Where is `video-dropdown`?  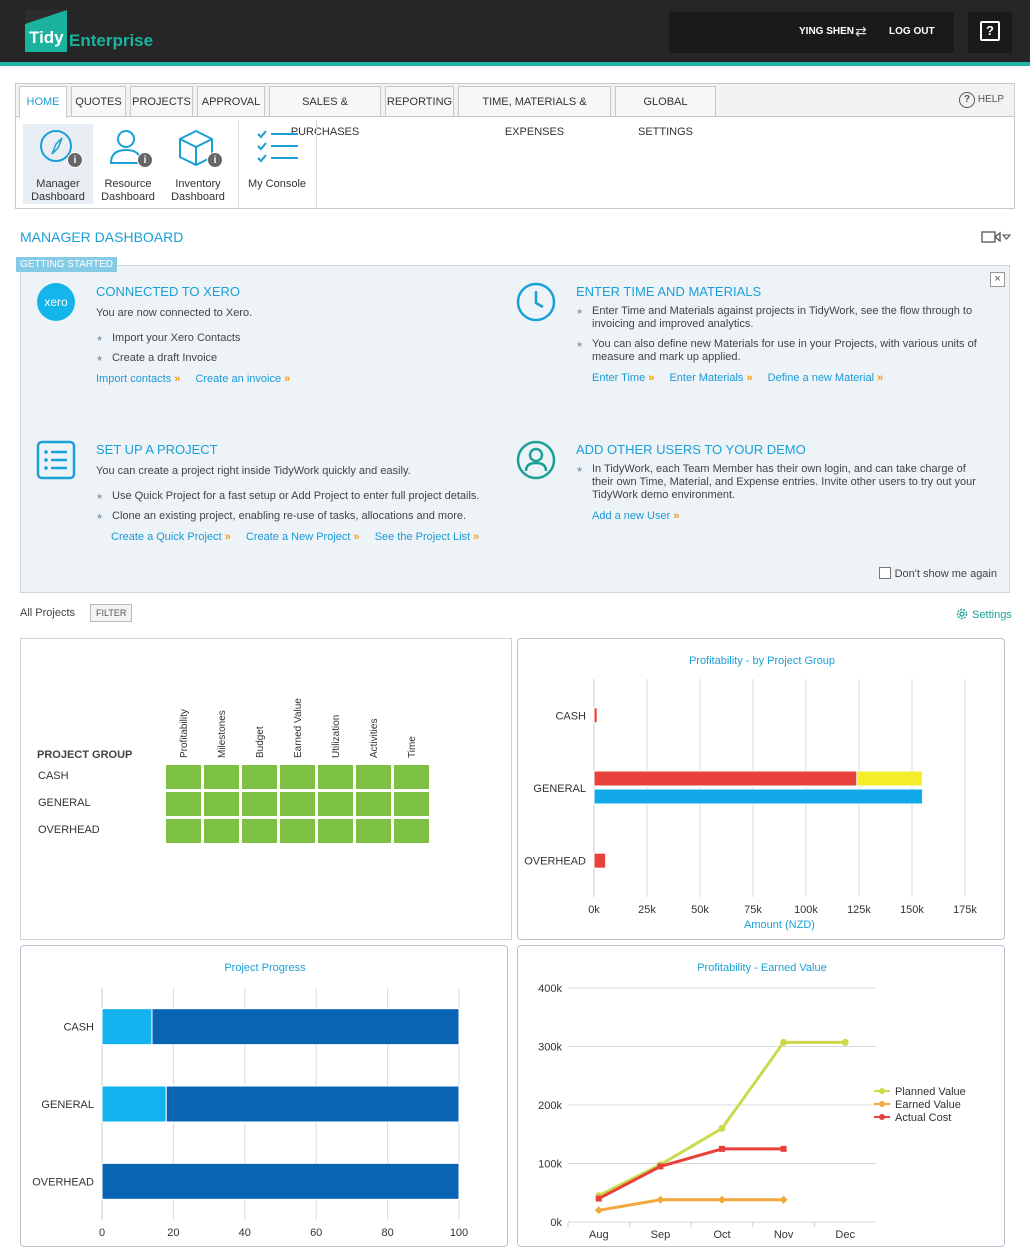
video-dropdown is located at coordinates (996, 238).